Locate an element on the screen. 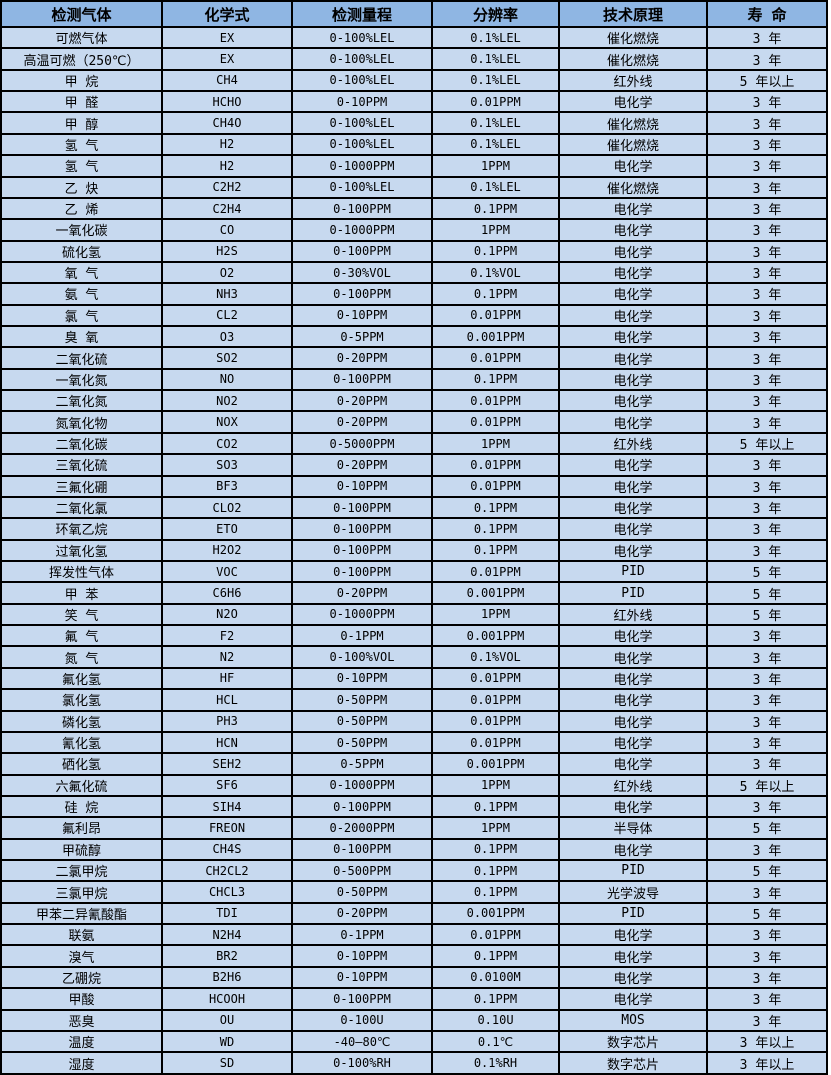 This screenshot has width=831, height=1075. cell-formula: N2H4 is located at coordinates (227, 935).